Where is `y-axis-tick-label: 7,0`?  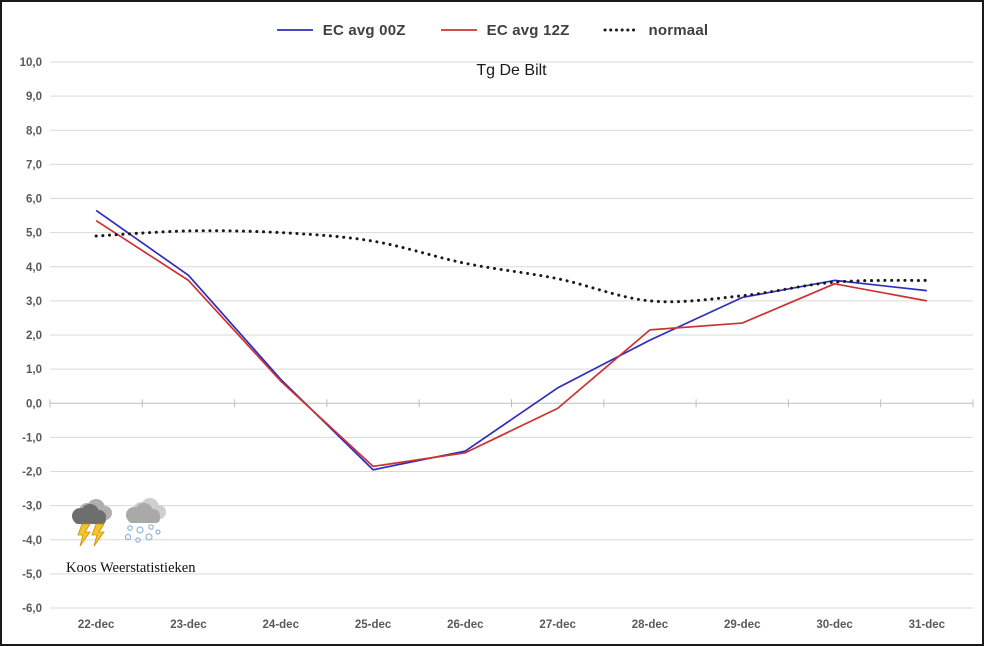
y-axis-tick-label: 7,0 is located at coordinates (34, 165).